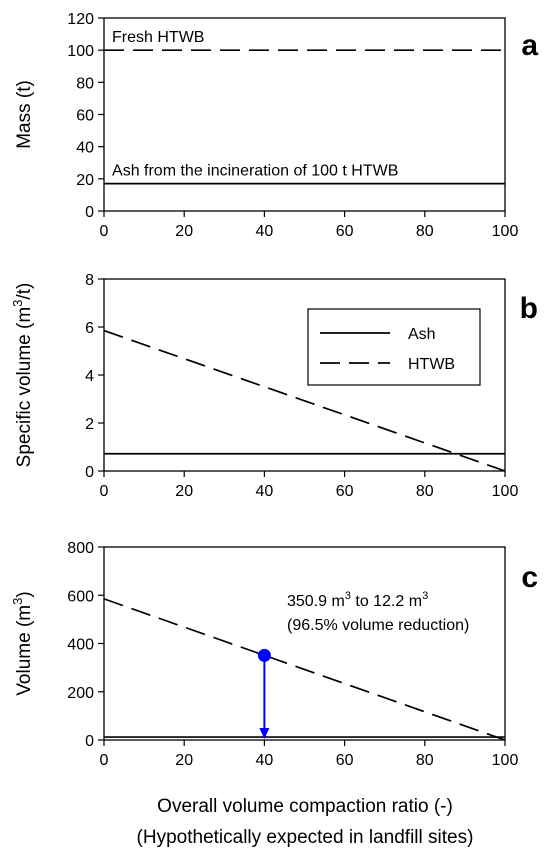 The height and width of the screenshot is (861, 550). Describe the element at coordinates (264, 733) in the screenshot. I see `reduction-arrow-head` at that location.